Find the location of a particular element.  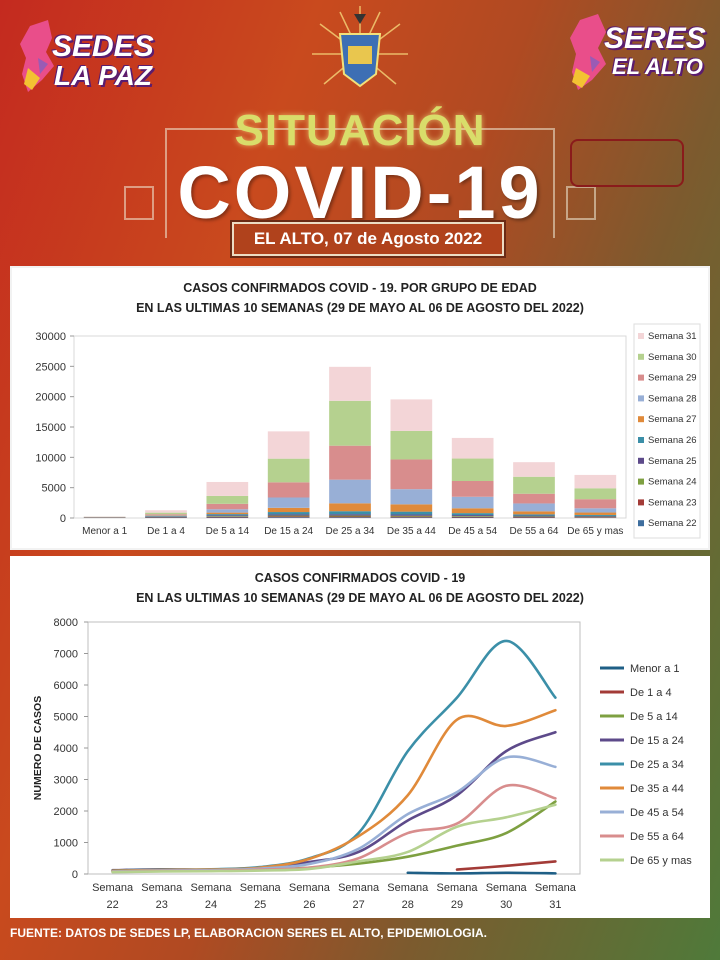

x-tick-label: De 45 a 54 is located at coordinates (472, 531).